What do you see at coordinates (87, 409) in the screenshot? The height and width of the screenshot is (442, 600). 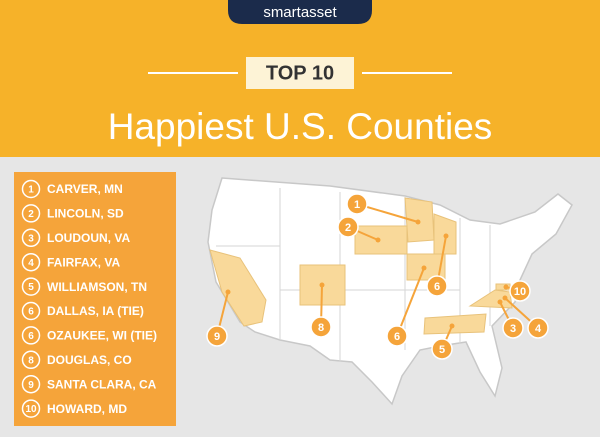 I see `county: HOWARD, MD` at bounding box center [87, 409].